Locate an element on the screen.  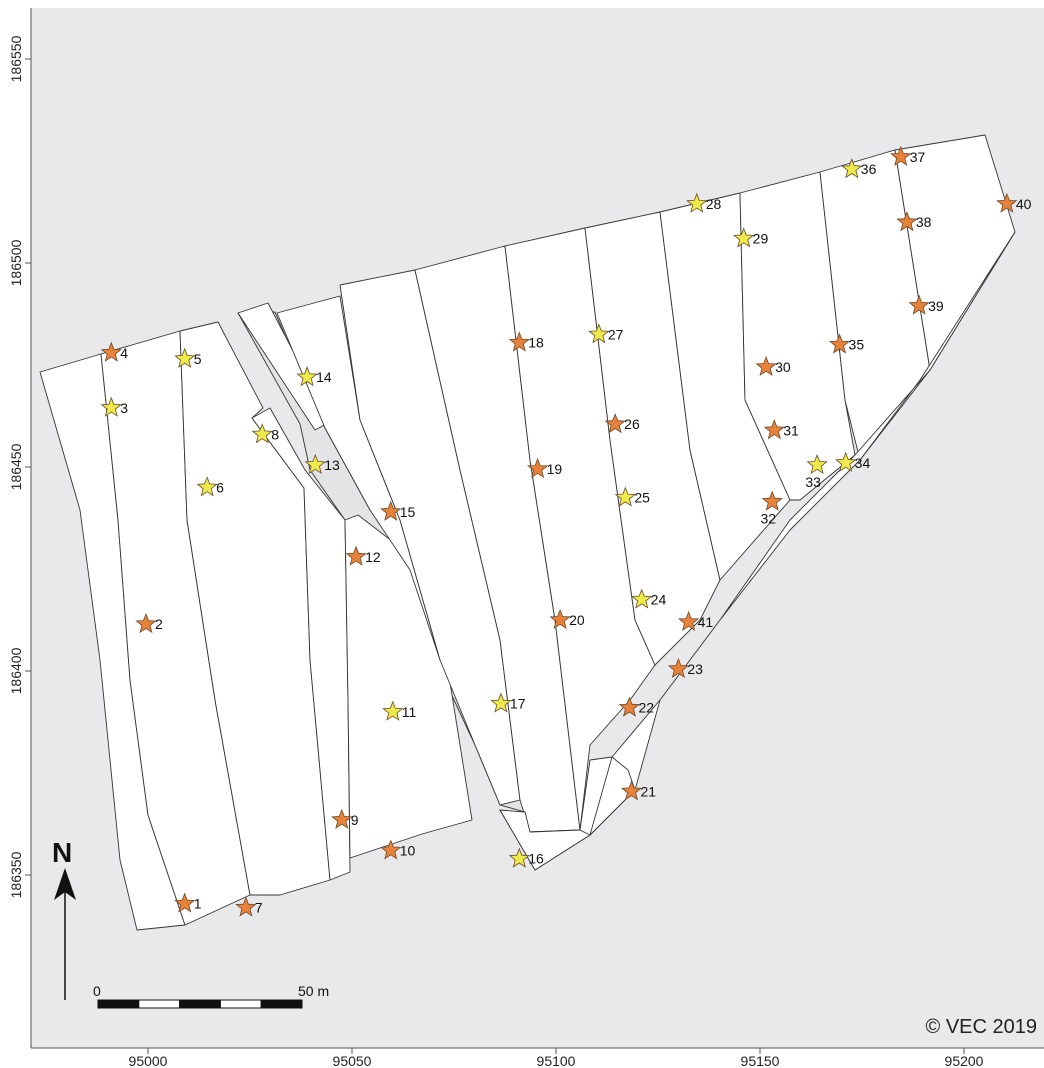
north-arrow: N is located at coordinates (64, 918).